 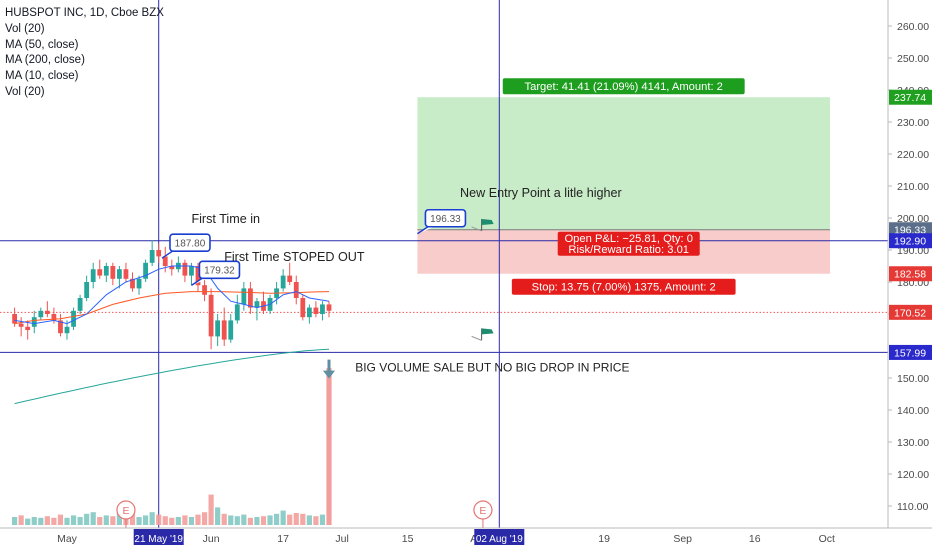 What do you see at coordinates (466, 539) in the screenshot?
I see `time-axis-bg` at bounding box center [466, 539].